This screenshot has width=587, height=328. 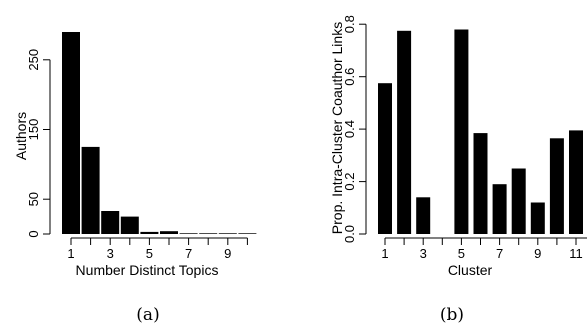 I want to click on panel-b-x-ticks: 135791114, so click(x=482, y=249).